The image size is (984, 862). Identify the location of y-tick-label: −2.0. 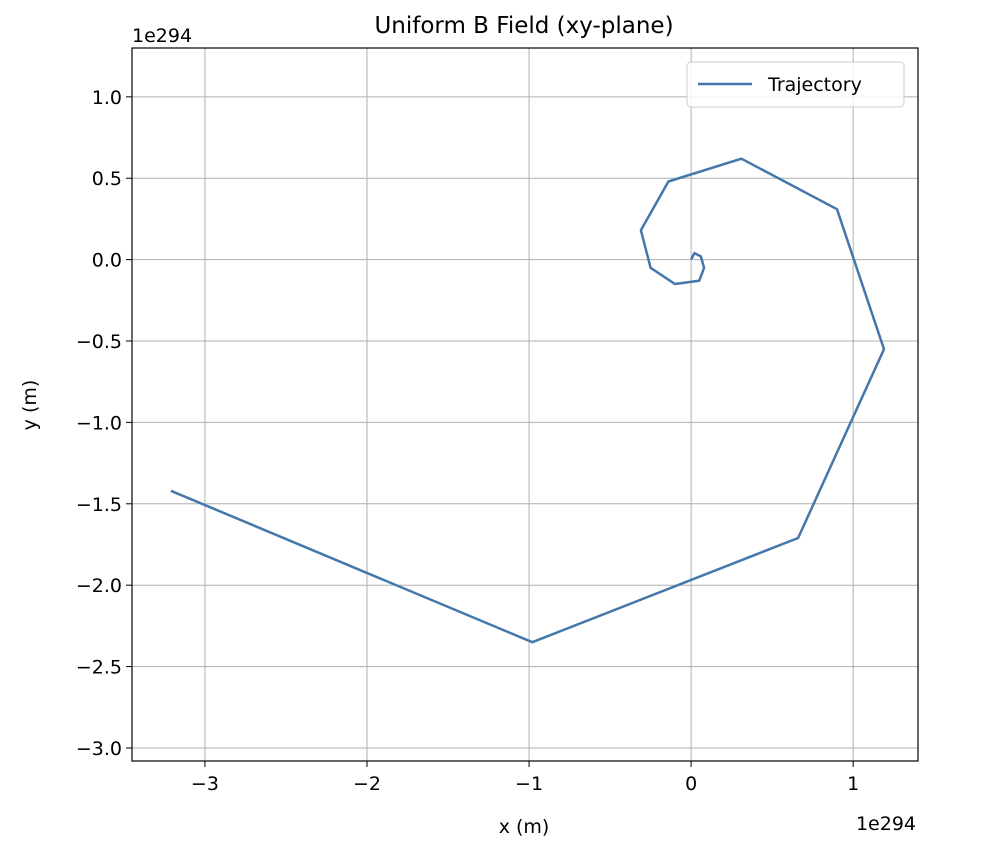
(99, 586).